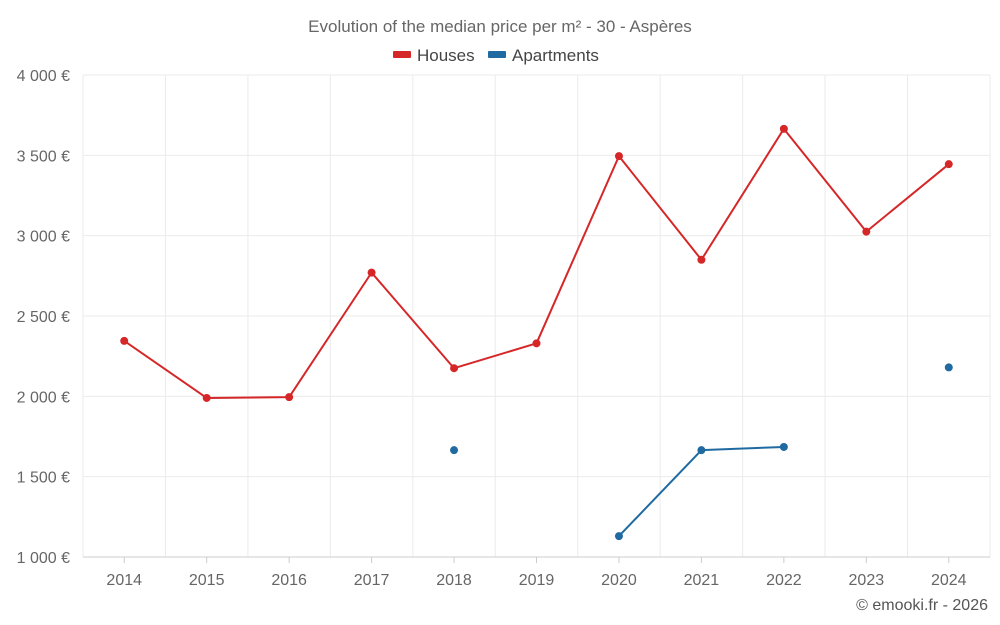  I want to click on y-tick-label: 4 000 €, so click(43, 76).